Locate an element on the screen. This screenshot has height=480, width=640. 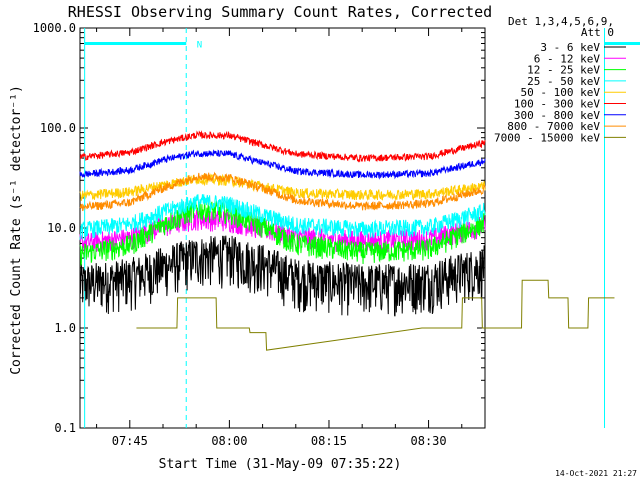
legend-entry: 25 - 50 keV is located at coordinates (563, 81).